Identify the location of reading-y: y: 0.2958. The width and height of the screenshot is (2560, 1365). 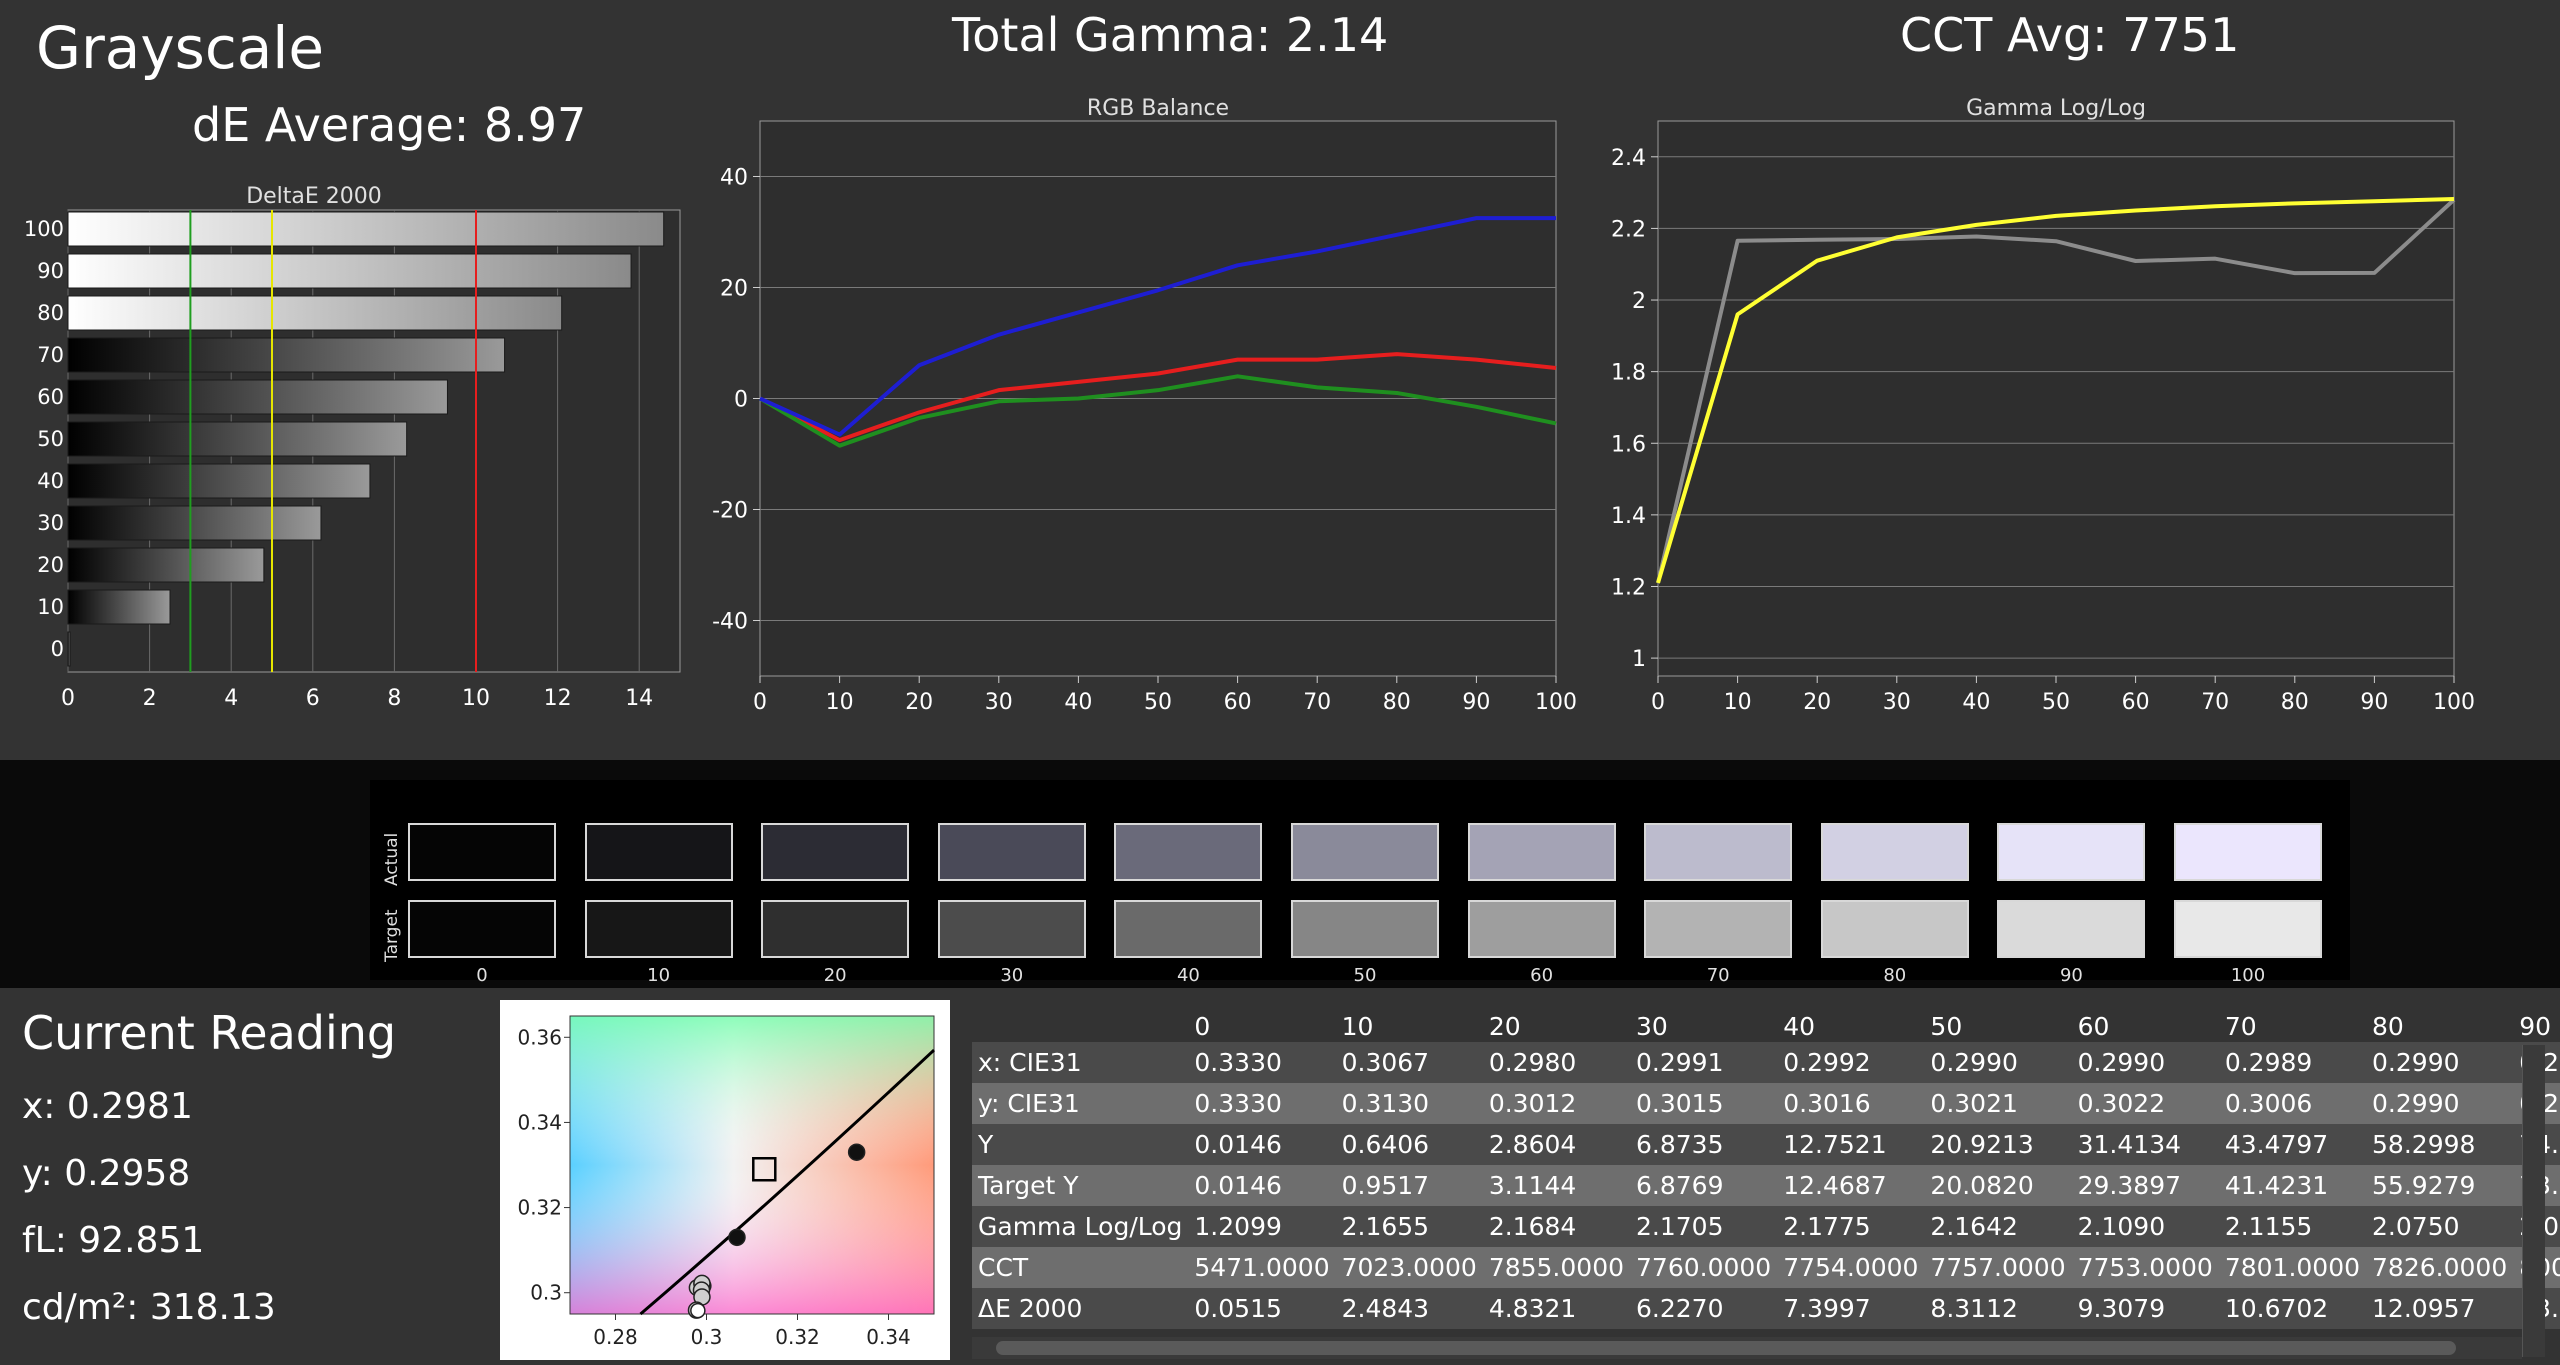
(106, 1173).